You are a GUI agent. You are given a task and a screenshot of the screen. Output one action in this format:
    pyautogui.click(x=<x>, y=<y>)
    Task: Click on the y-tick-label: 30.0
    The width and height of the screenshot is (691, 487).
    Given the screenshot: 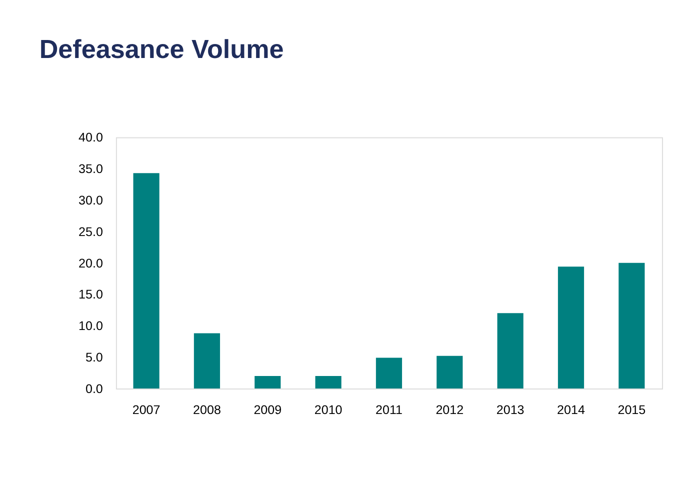 What is the action you would take?
    pyautogui.click(x=90, y=200)
    